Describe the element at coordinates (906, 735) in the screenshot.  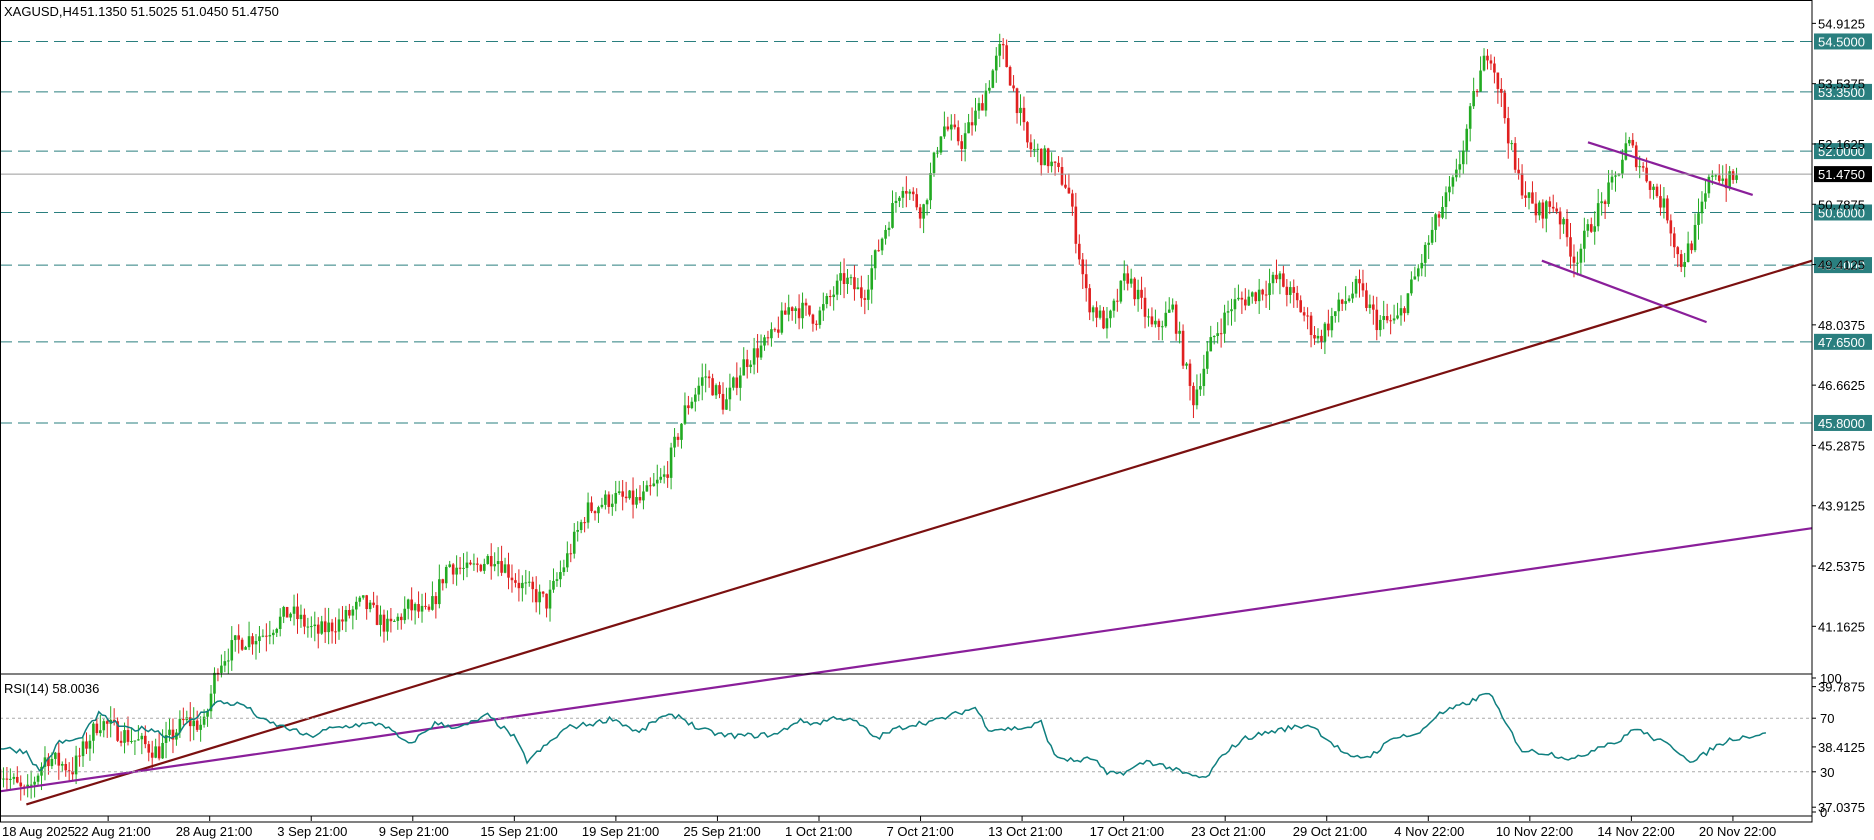
I see `rsi-indicator-pane` at that location.